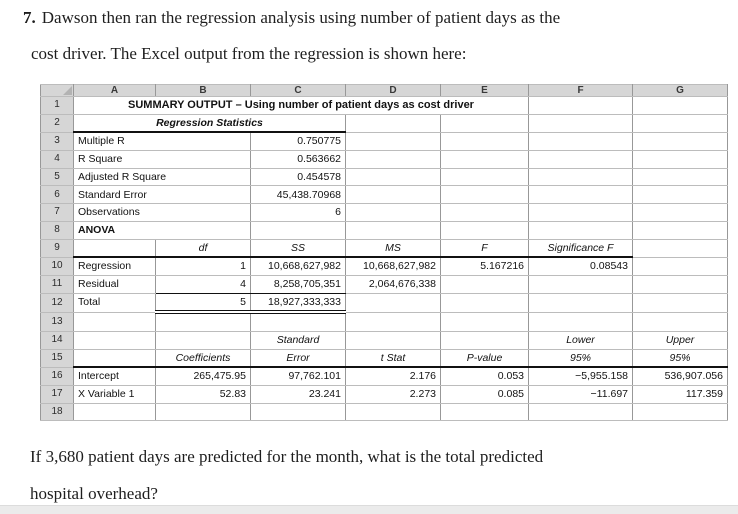 Image resolution: width=738 pixels, height=514 pixels. Describe the element at coordinates (114, 394) in the screenshot. I see `coef-row-label: X Variable 1` at that location.